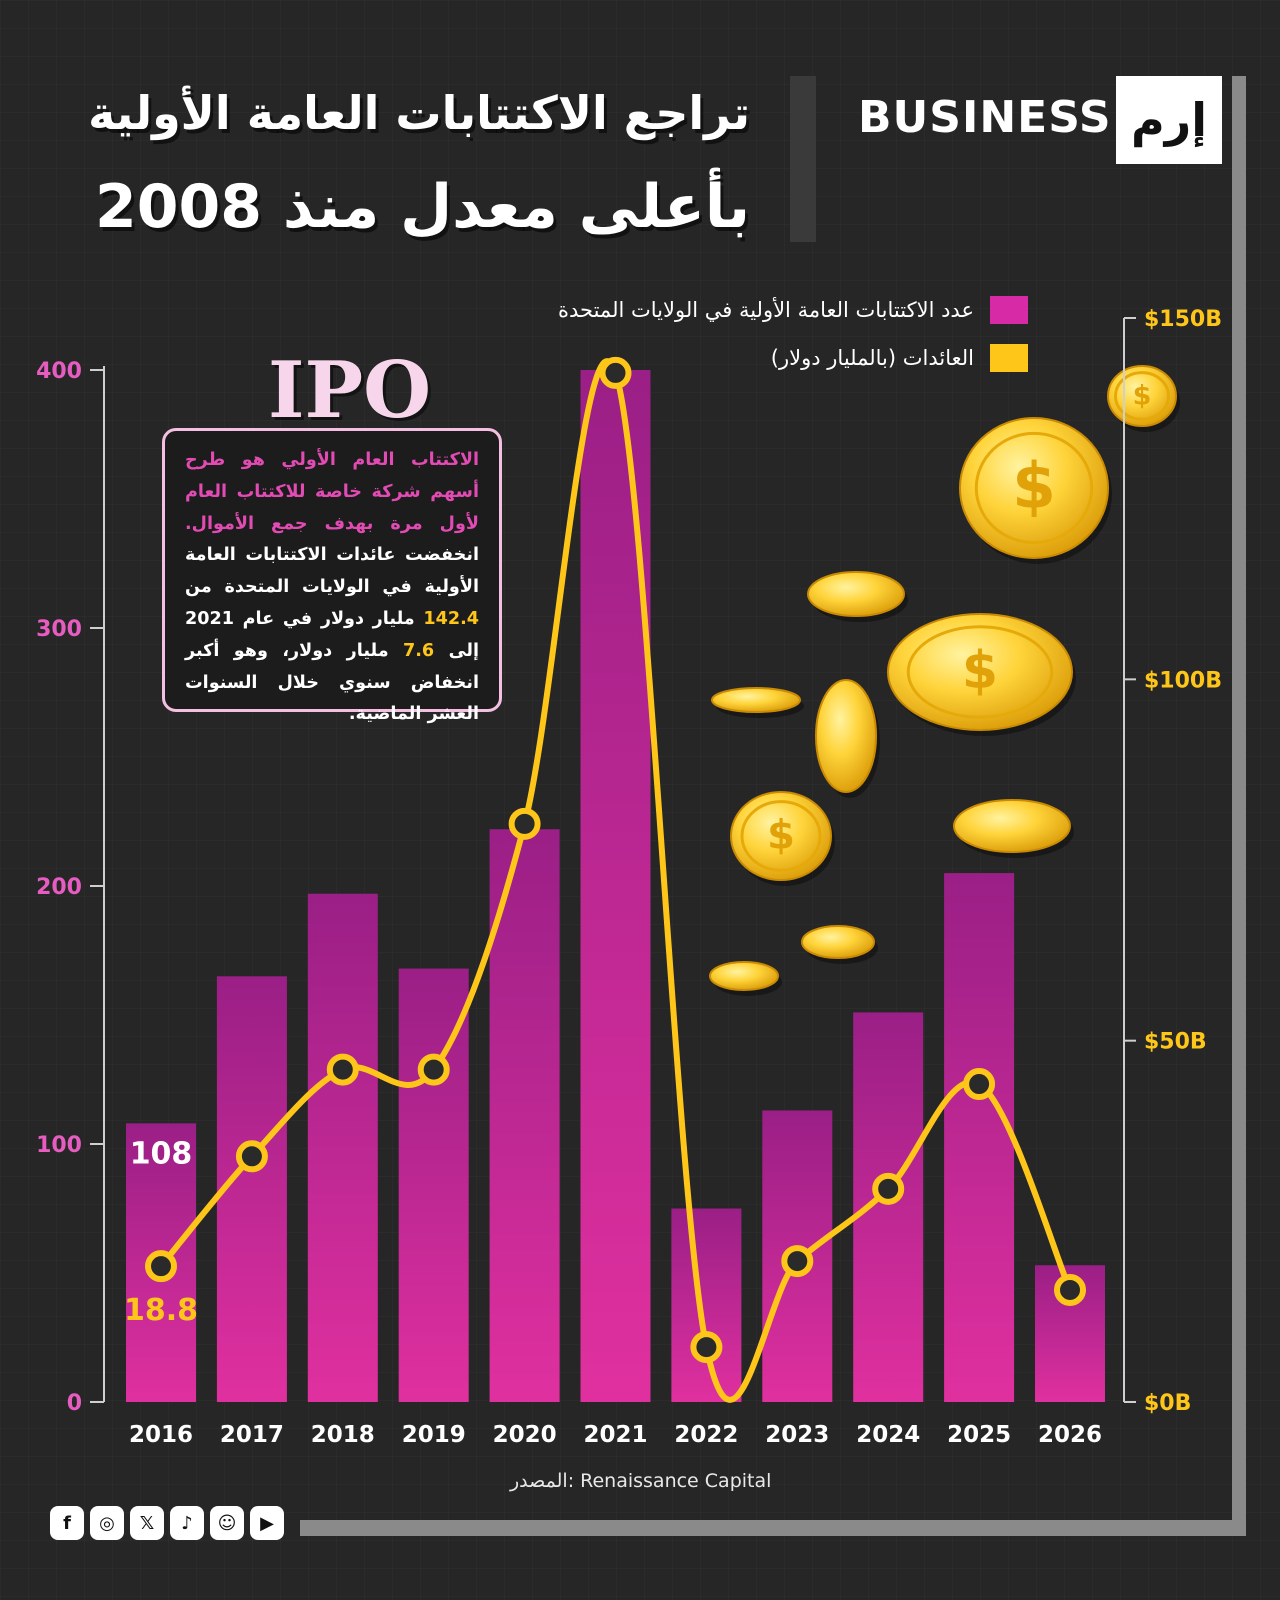 The width and height of the screenshot is (1280, 1600). I want to click on x-tick-label: 2017, so click(252, 1435).